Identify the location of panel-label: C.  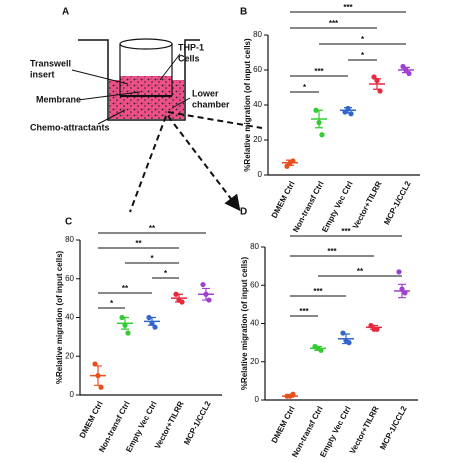
(68, 222).